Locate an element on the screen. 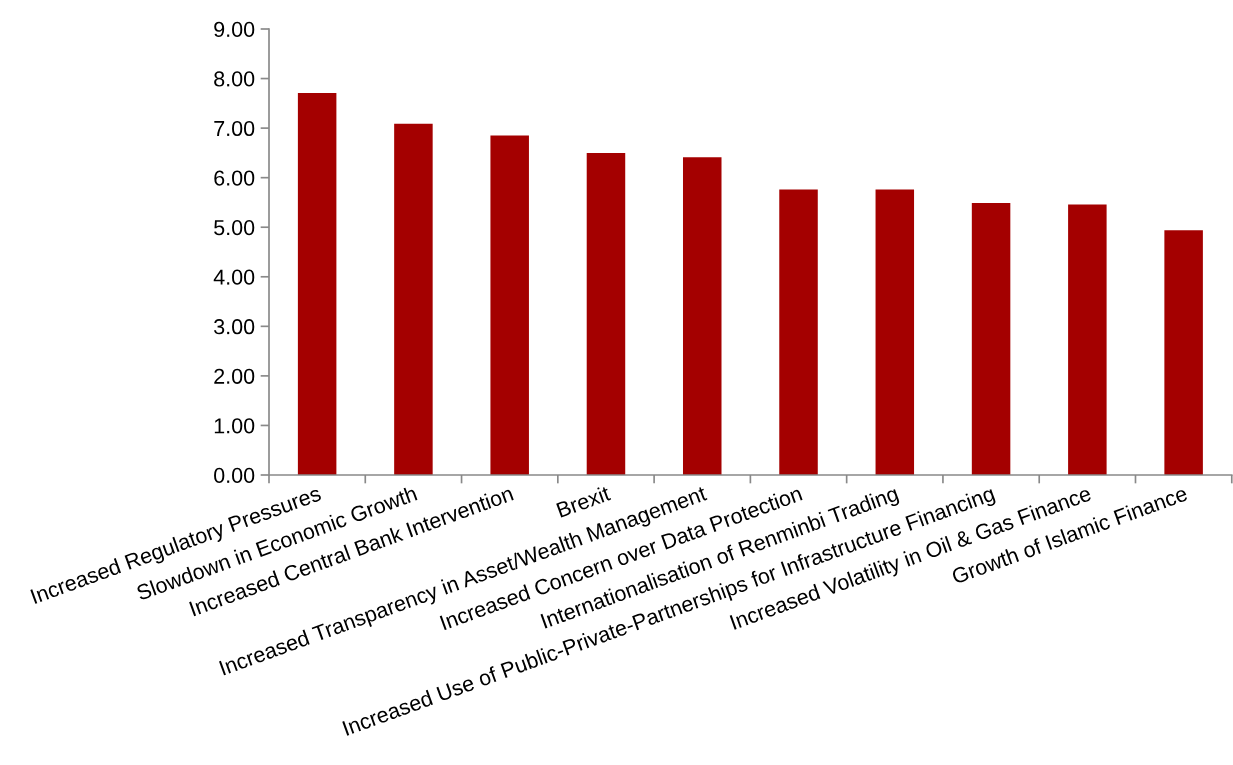 The width and height of the screenshot is (1233, 765). y-tick-label: 1.00 is located at coordinates (234, 426).